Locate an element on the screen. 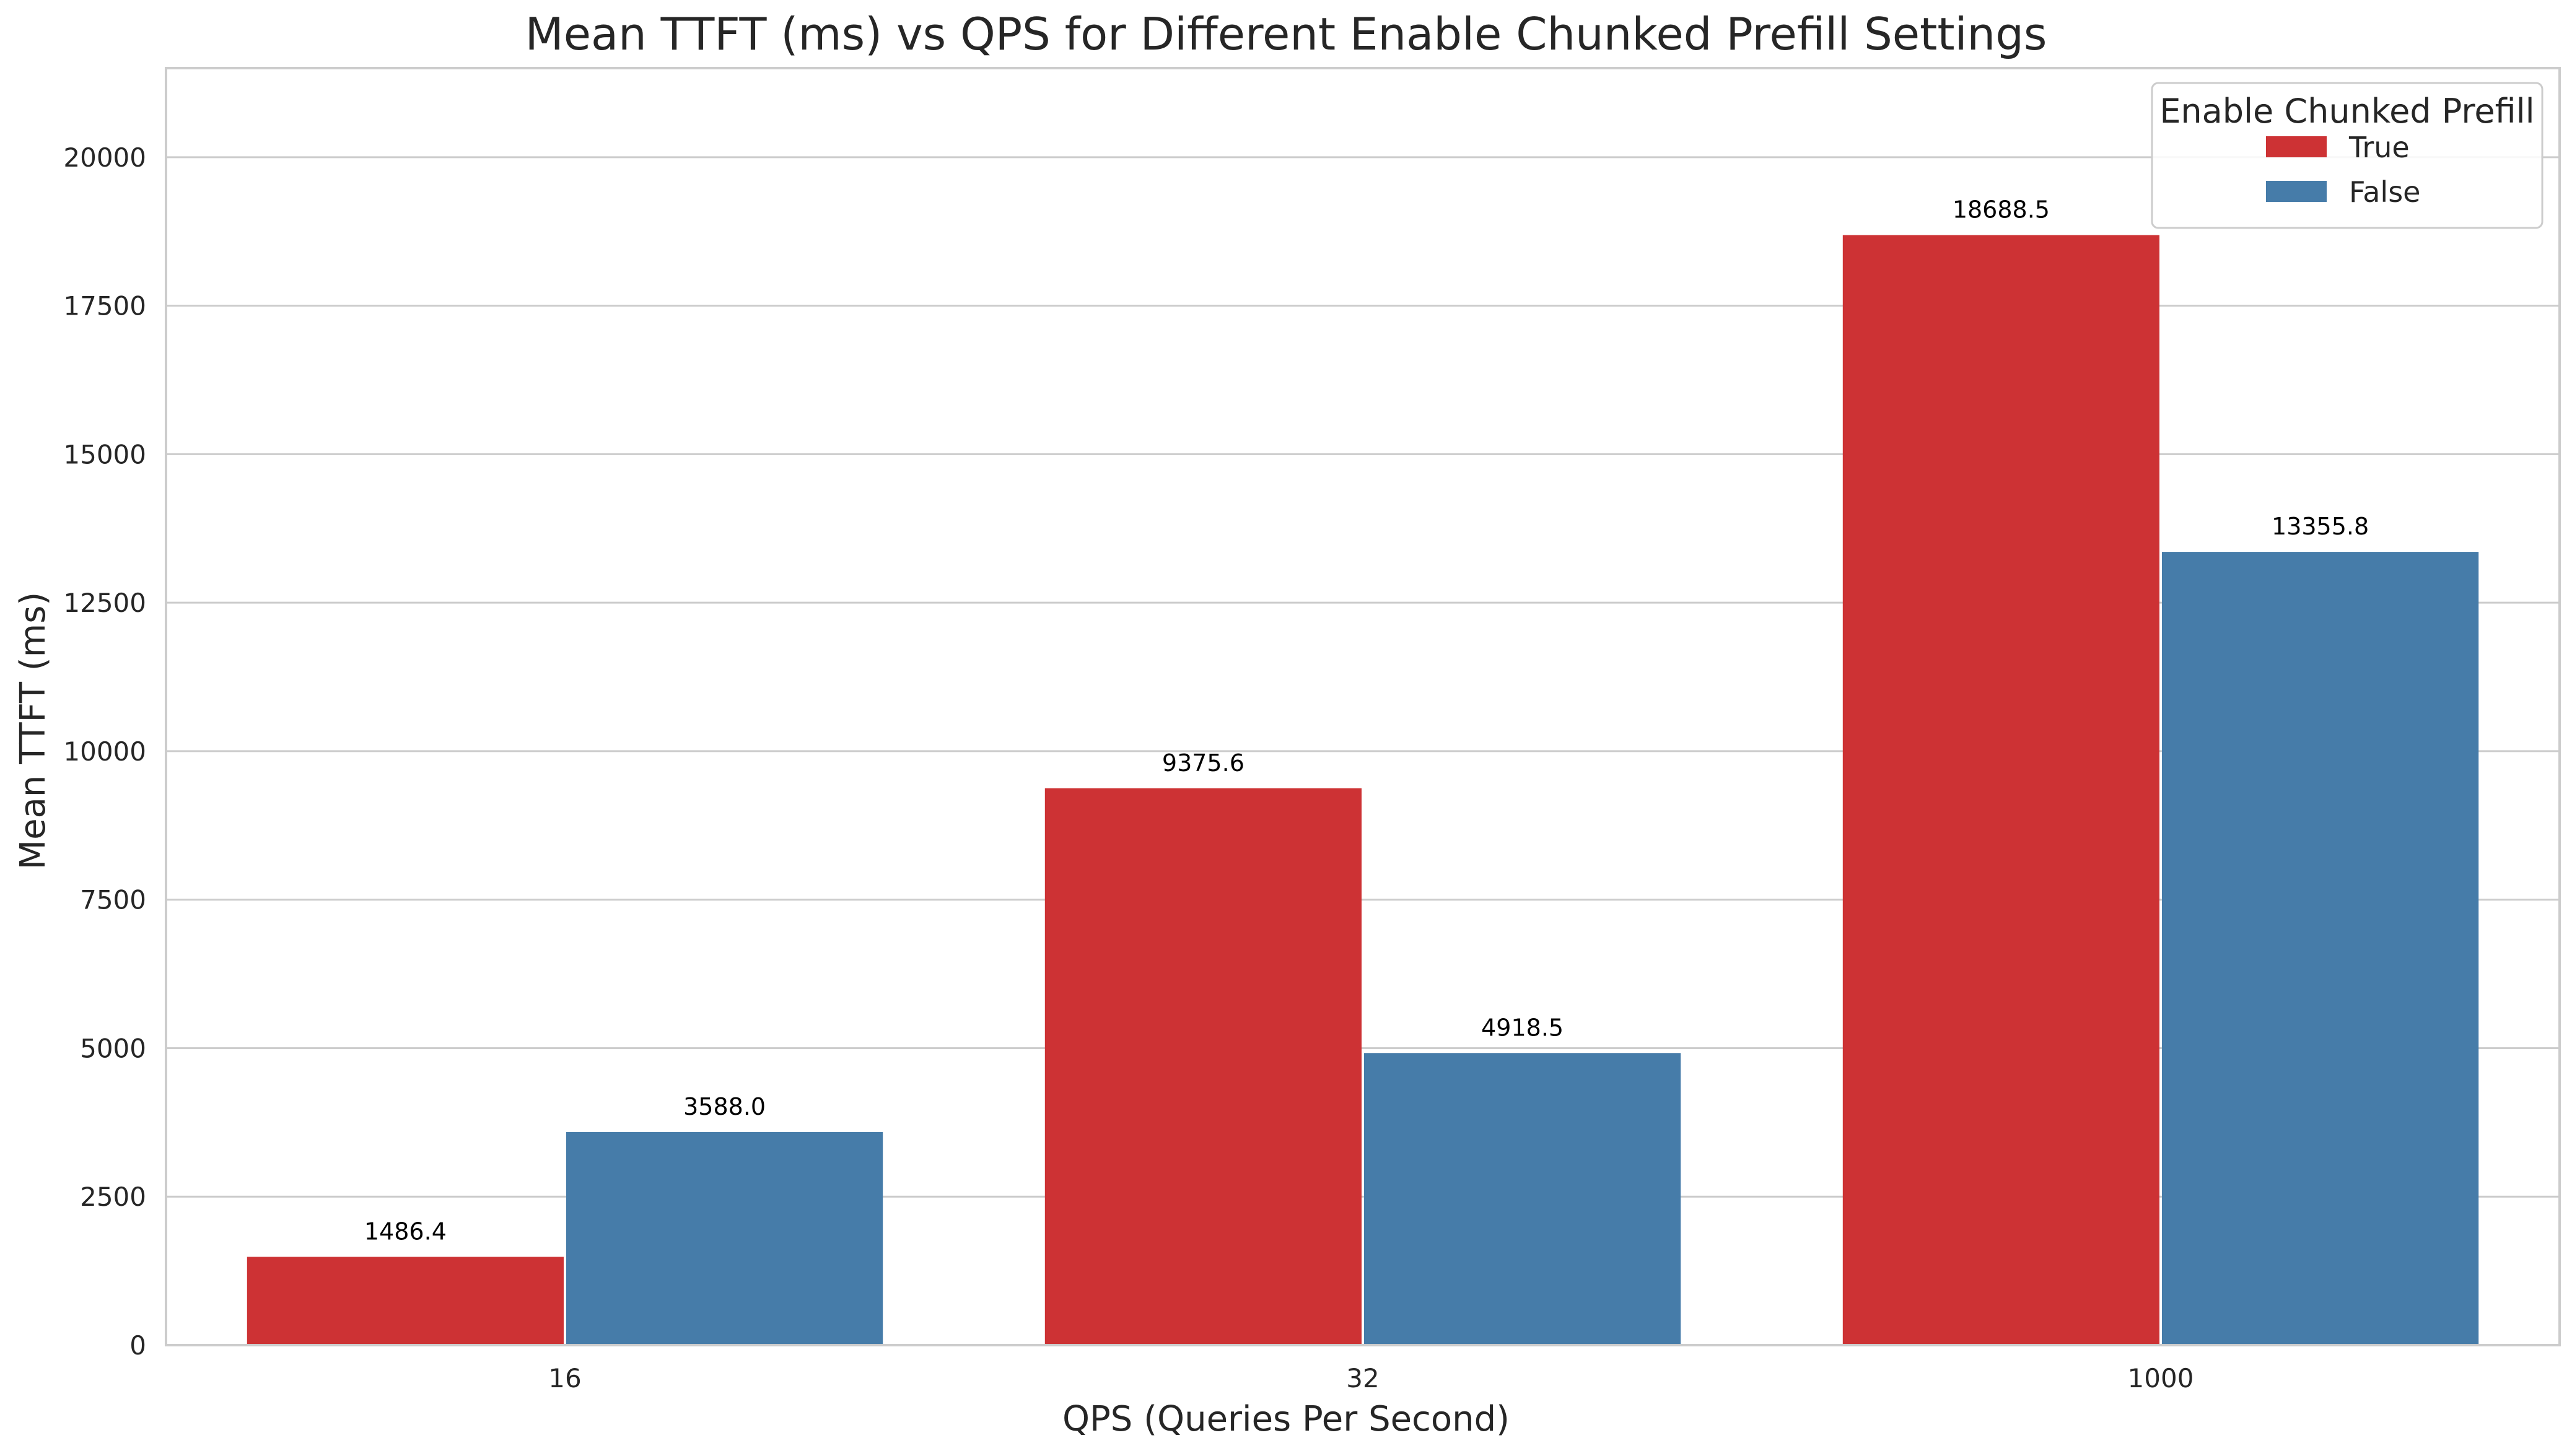 Image resolution: width=2572 pixels, height=1456 pixels. y-tick-label: 0 is located at coordinates (137, 1346).